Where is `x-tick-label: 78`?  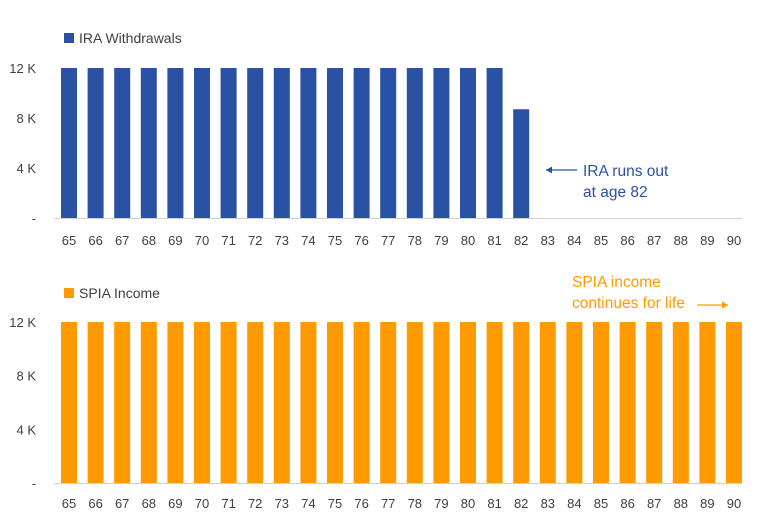
x-tick-label: 78 is located at coordinates (415, 240).